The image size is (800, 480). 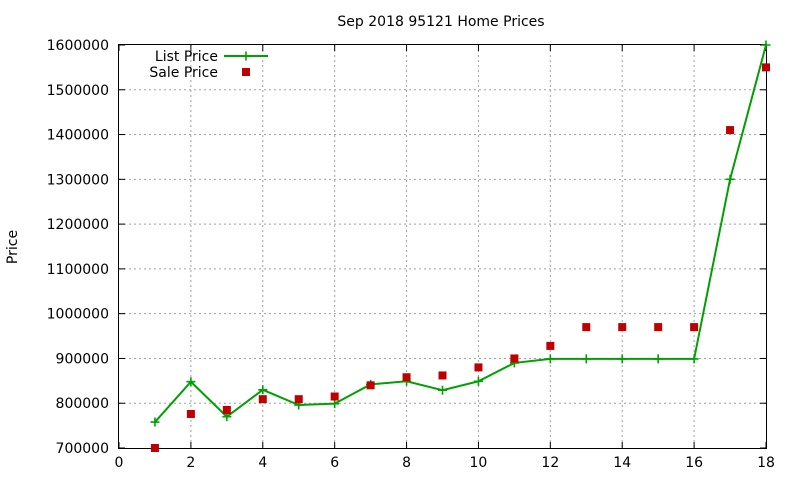 I want to click on x-tick-label: 18, so click(x=766, y=463).